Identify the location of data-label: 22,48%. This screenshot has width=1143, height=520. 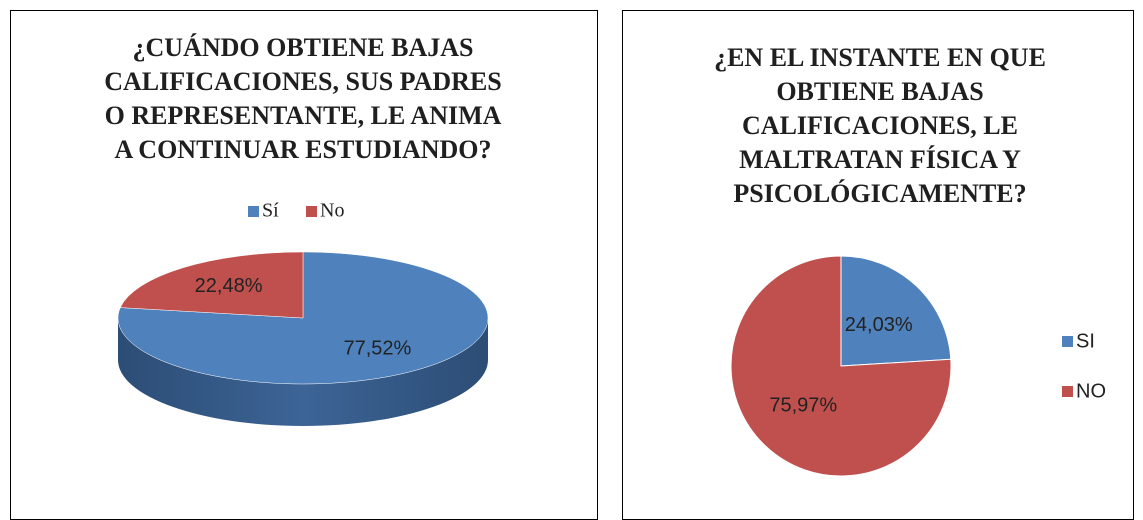
(229, 286).